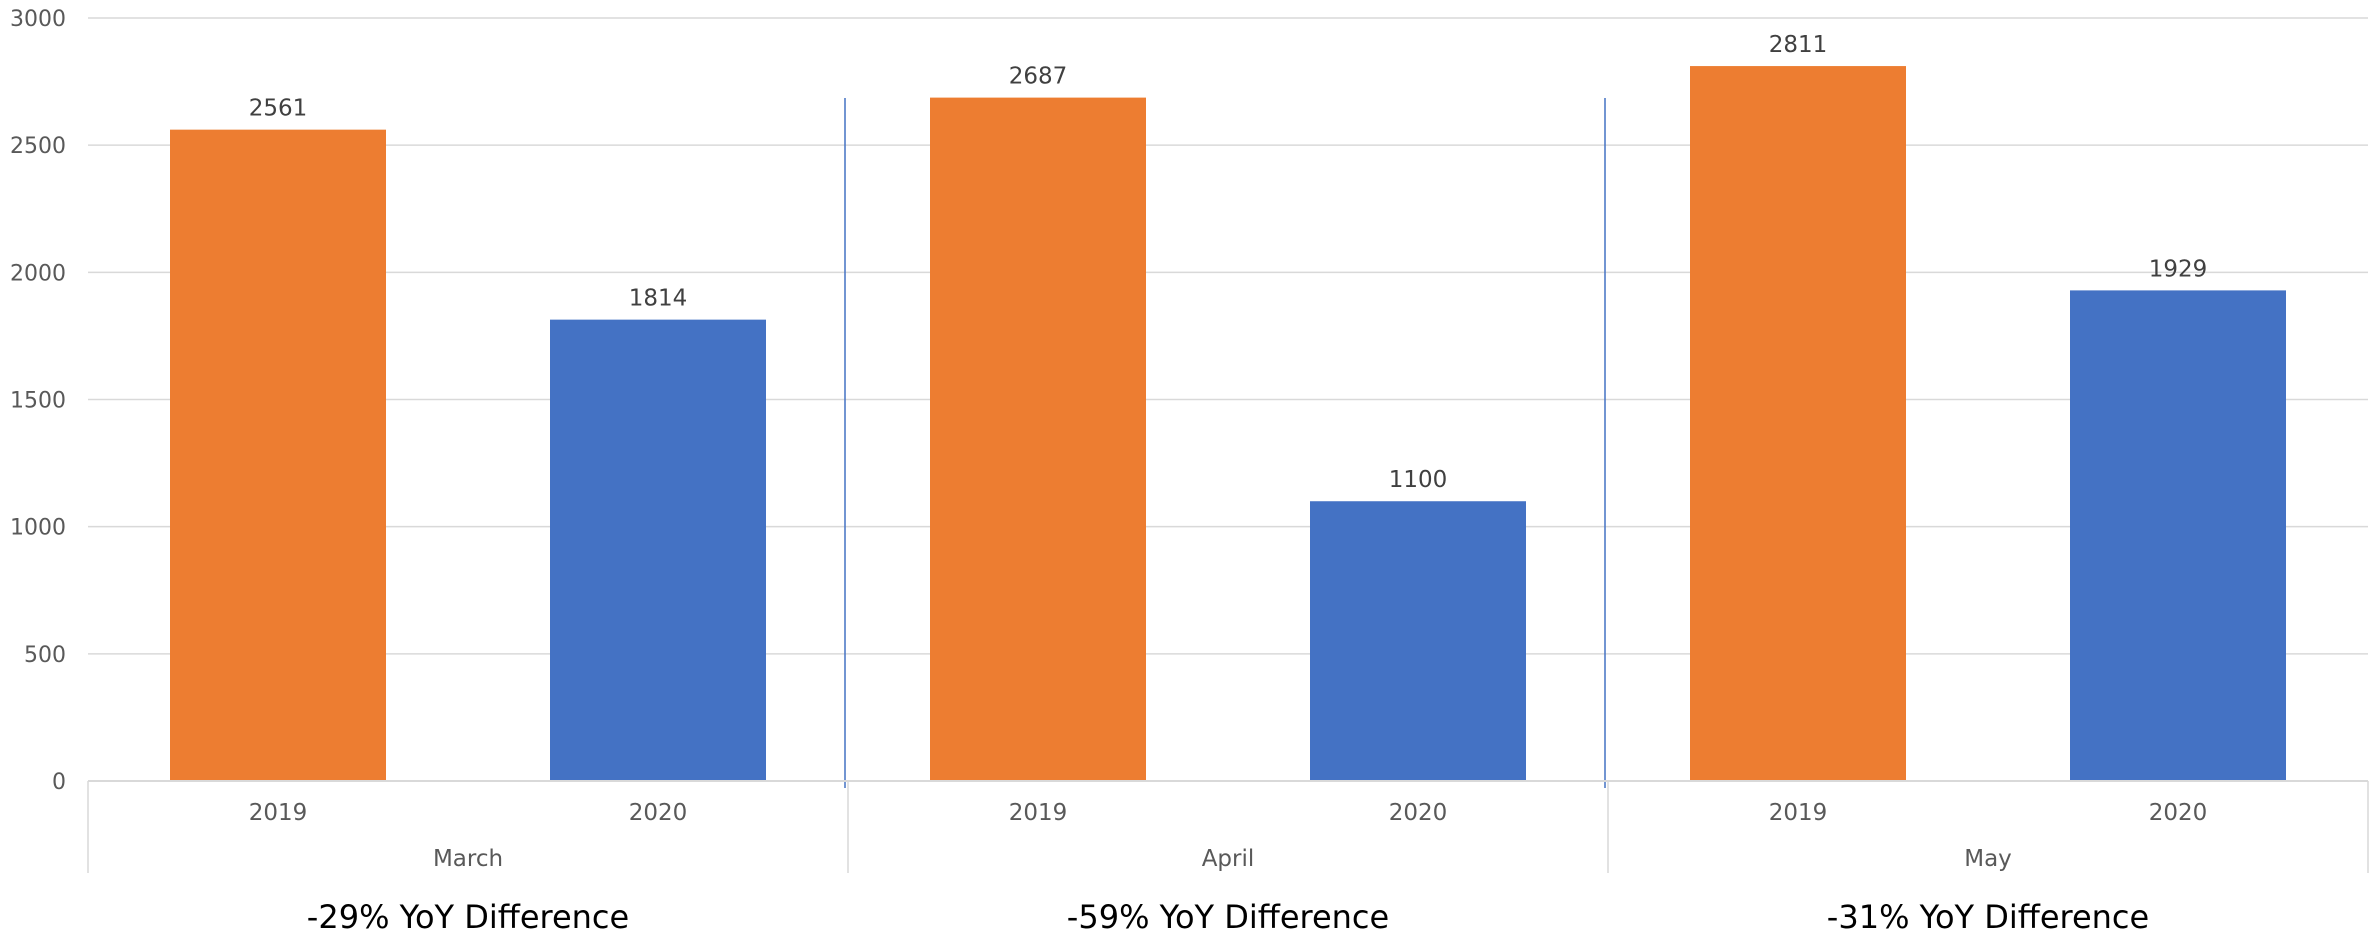  What do you see at coordinates (1798, 424) in the screenshot?
I see `bar-may-2019` at bounding box center [1798, 424].